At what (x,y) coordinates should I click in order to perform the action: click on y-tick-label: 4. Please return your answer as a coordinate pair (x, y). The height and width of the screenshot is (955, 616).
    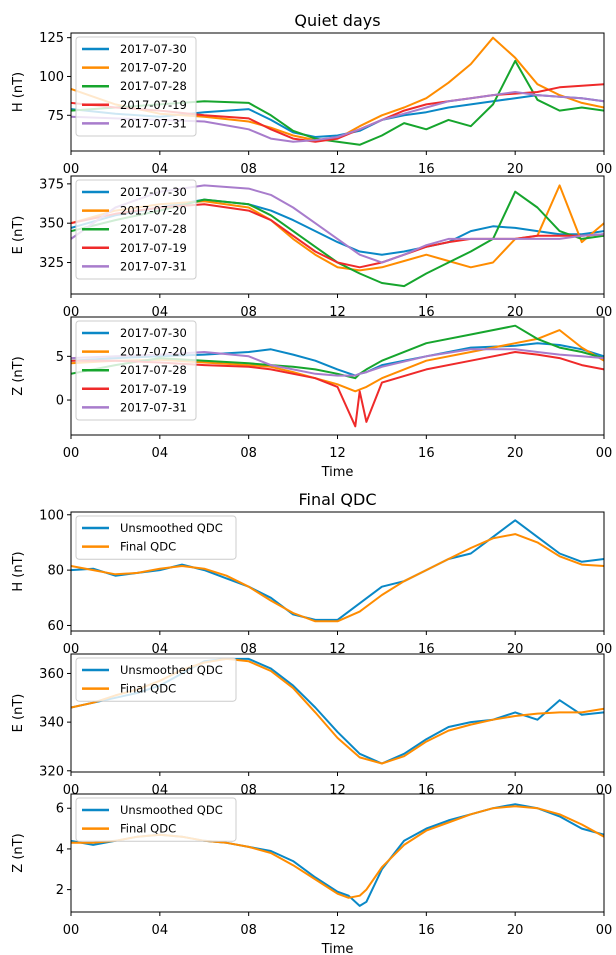
    Looking at the image, I should click on (60, 849).